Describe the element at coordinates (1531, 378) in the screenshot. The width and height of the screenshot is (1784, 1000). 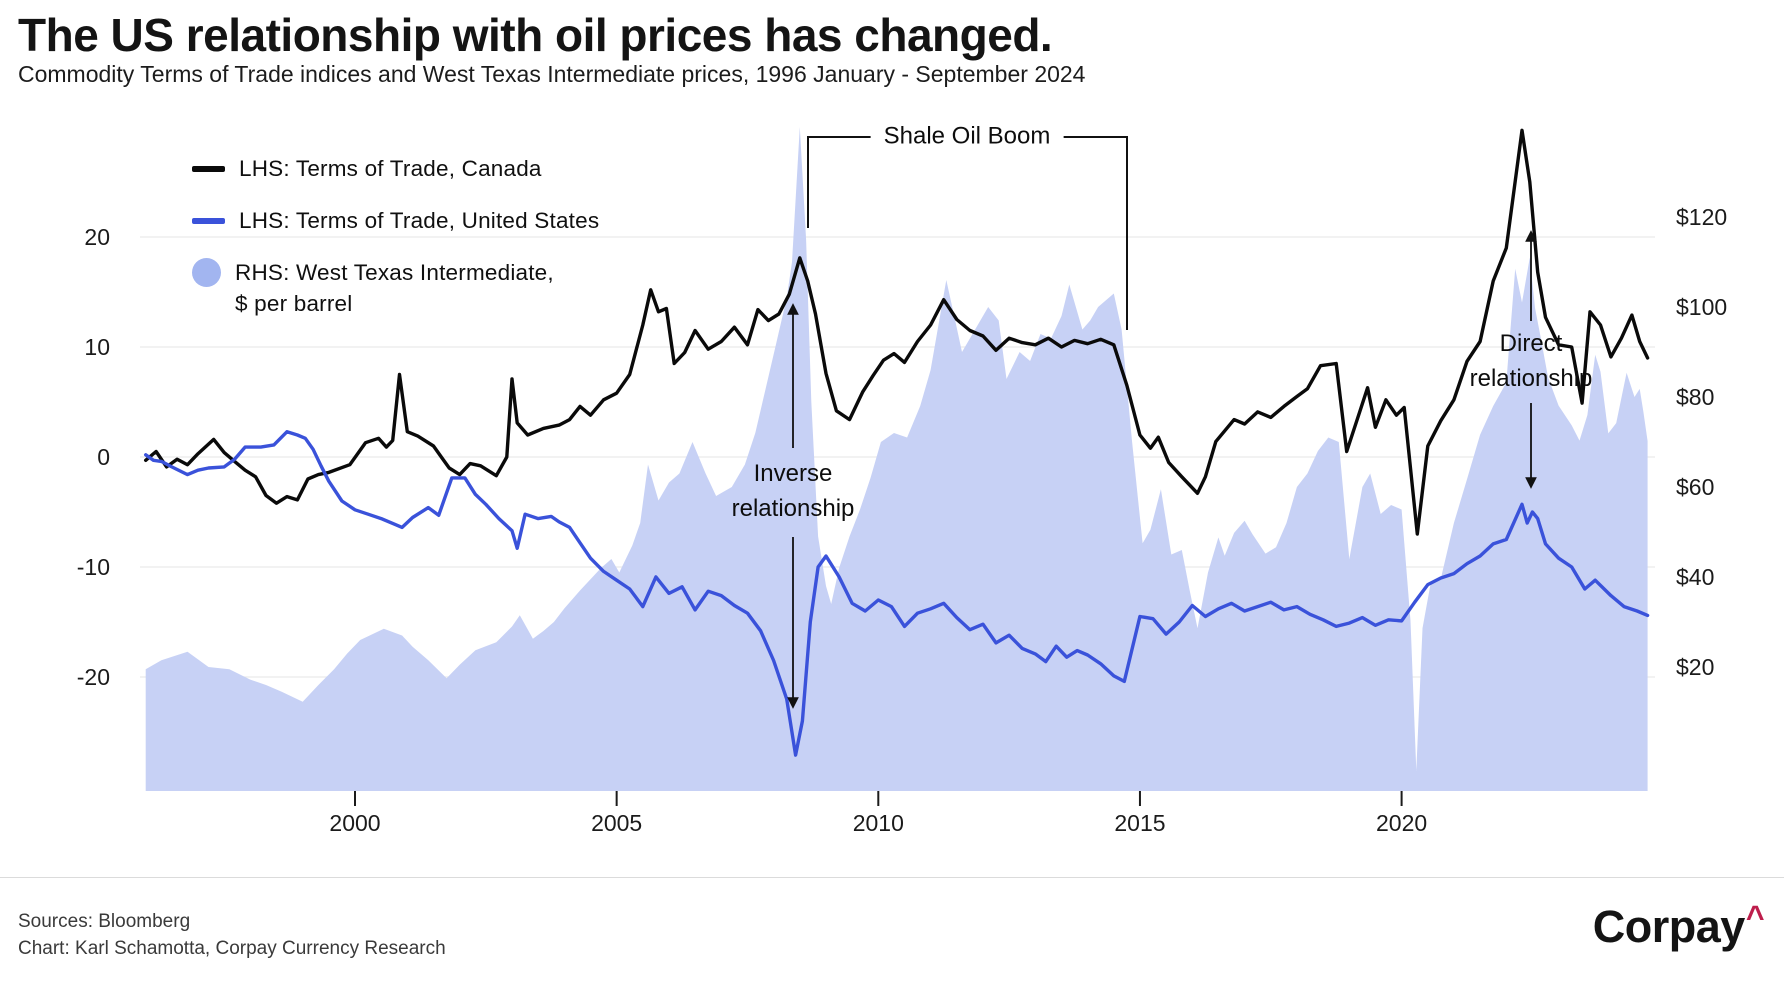
I see `annotation-direct-line2: relationship` at that location.